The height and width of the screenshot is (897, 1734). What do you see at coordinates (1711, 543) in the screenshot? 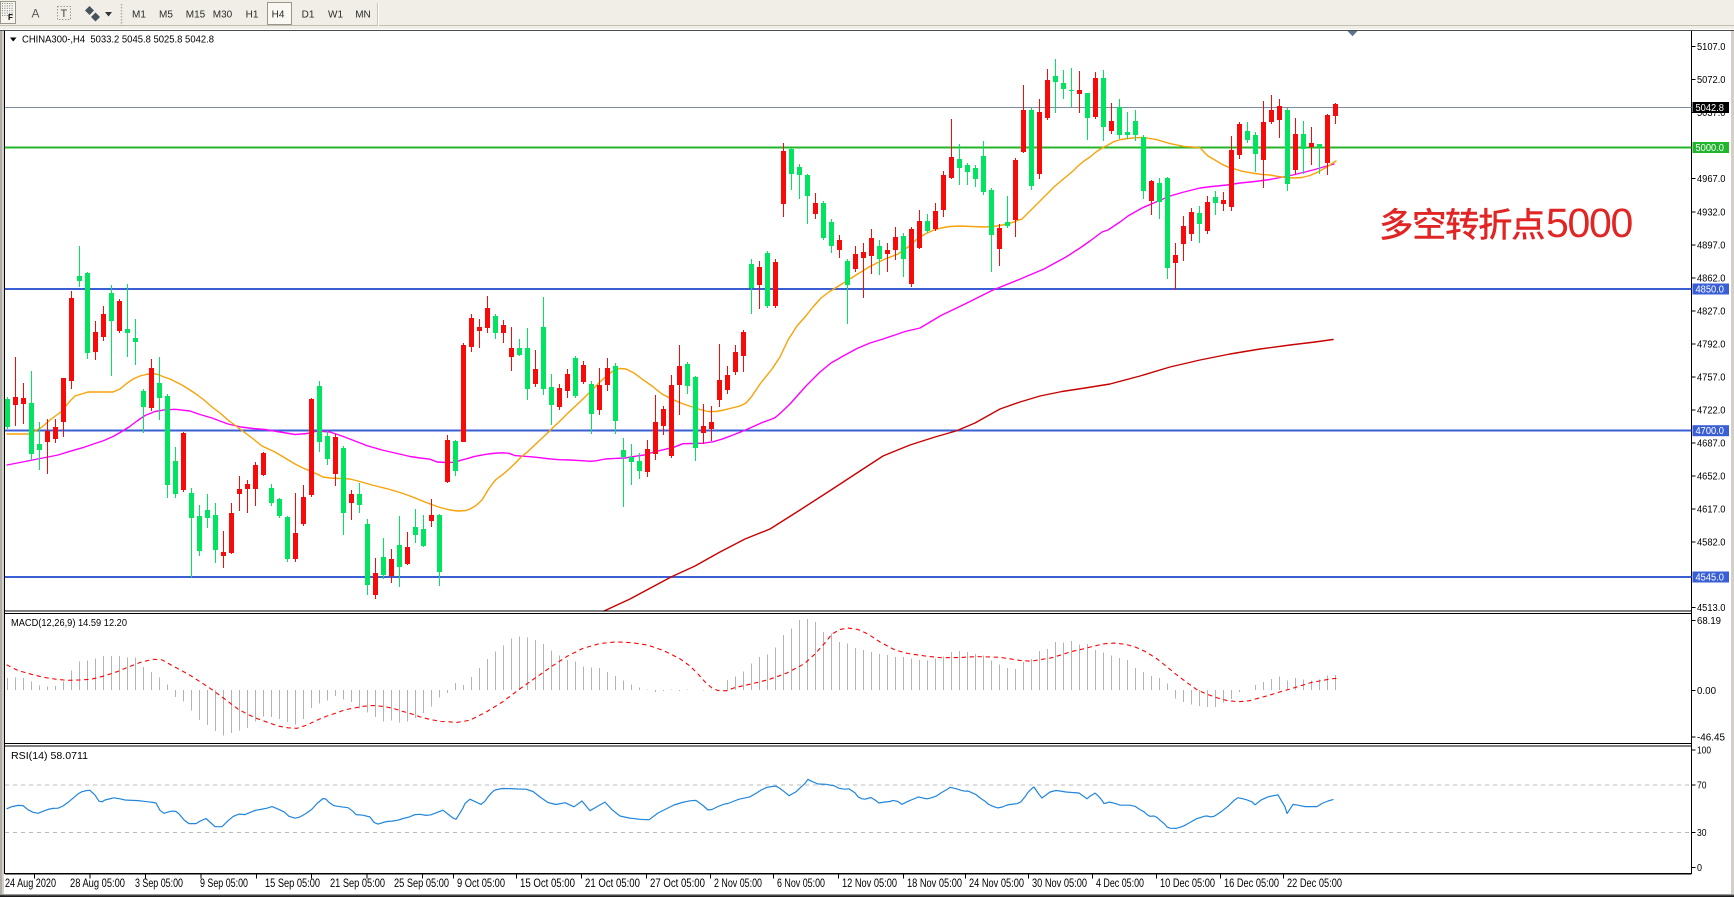
I see `svg-text: 4582.0` at bounding box center [1711, 543].